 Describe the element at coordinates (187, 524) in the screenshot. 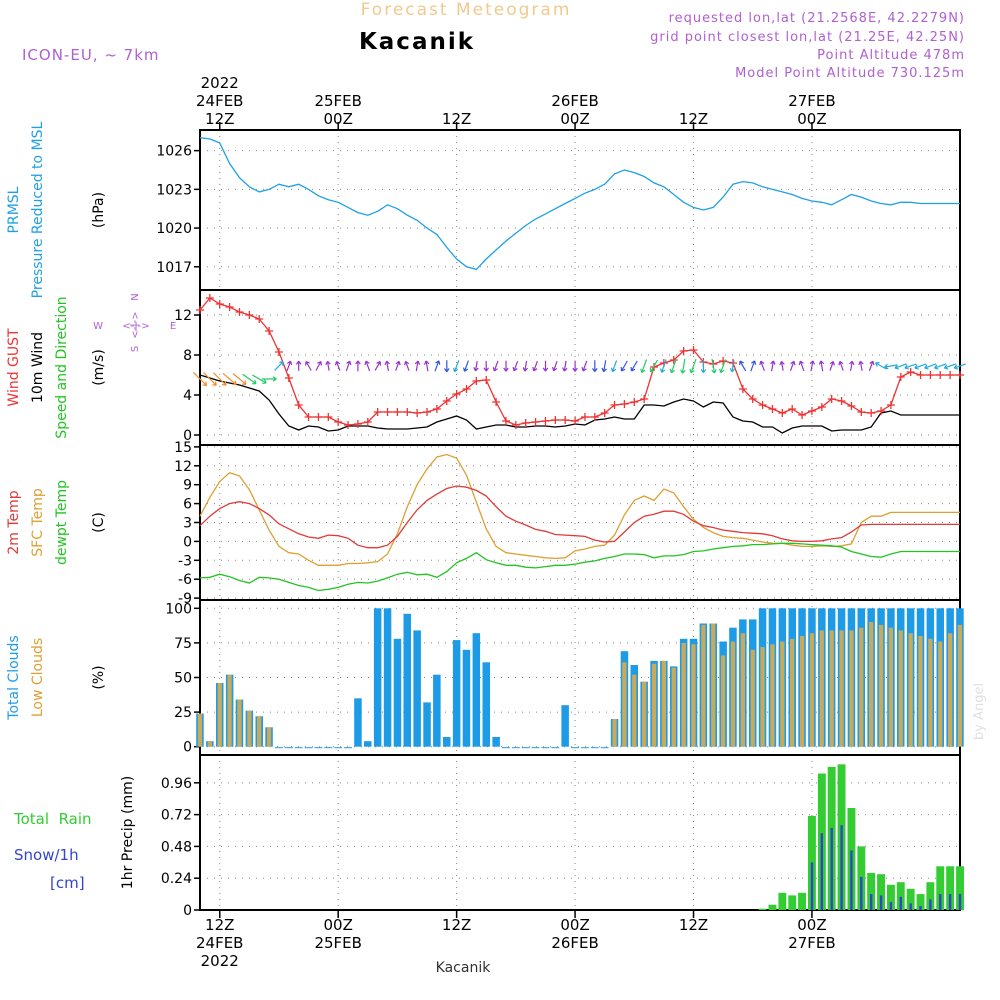

I see `y-tick-label: 3` at that location.